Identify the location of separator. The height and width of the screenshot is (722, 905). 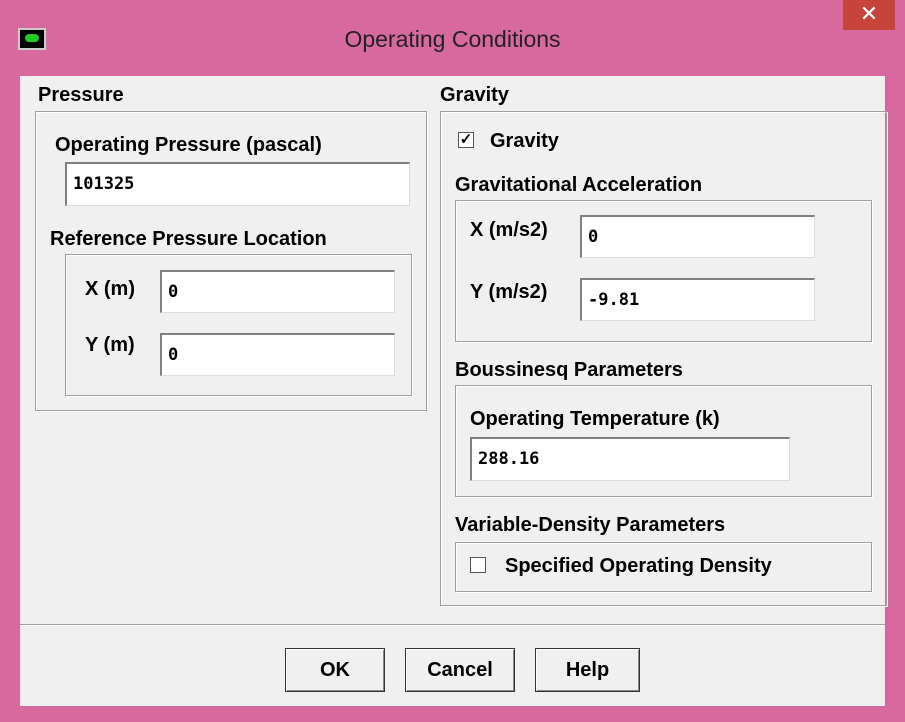
(452, 625).